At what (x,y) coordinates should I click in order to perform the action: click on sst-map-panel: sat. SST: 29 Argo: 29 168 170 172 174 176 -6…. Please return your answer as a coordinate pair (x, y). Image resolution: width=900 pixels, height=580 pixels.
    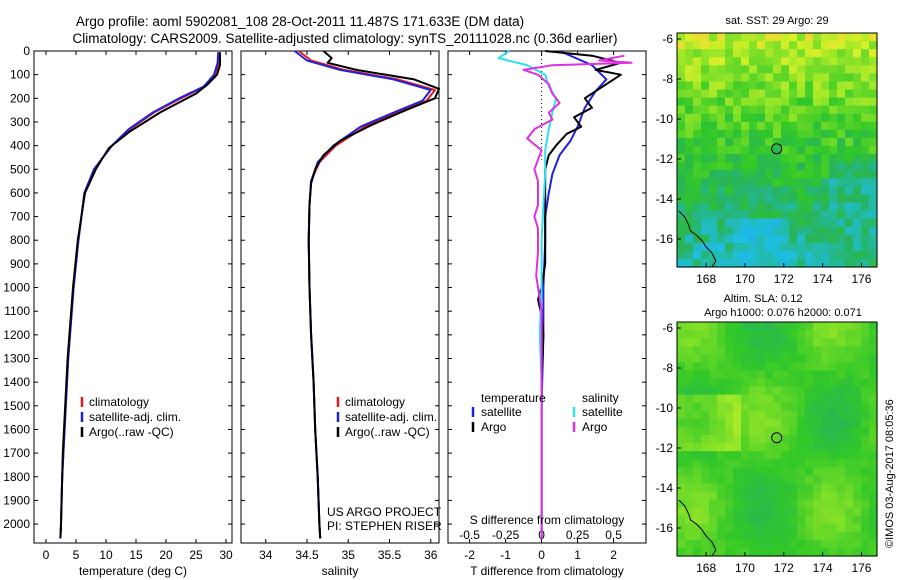
    Looking at the image, I should click on (767, 150).